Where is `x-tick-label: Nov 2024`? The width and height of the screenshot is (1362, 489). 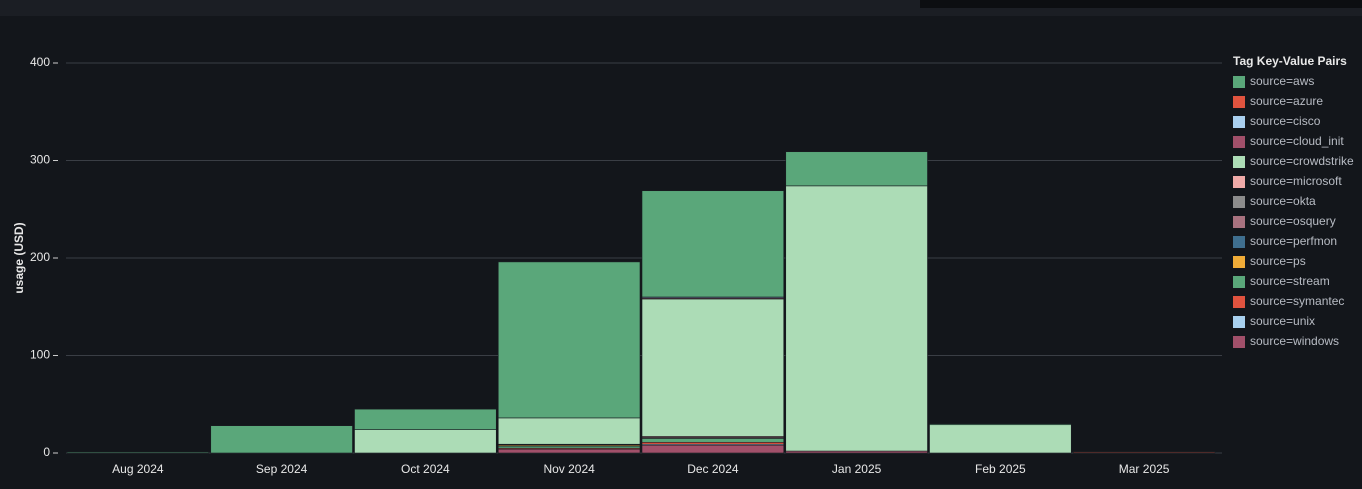 x-tick-label: Nov 2024 is located at coordinates (569, 469).